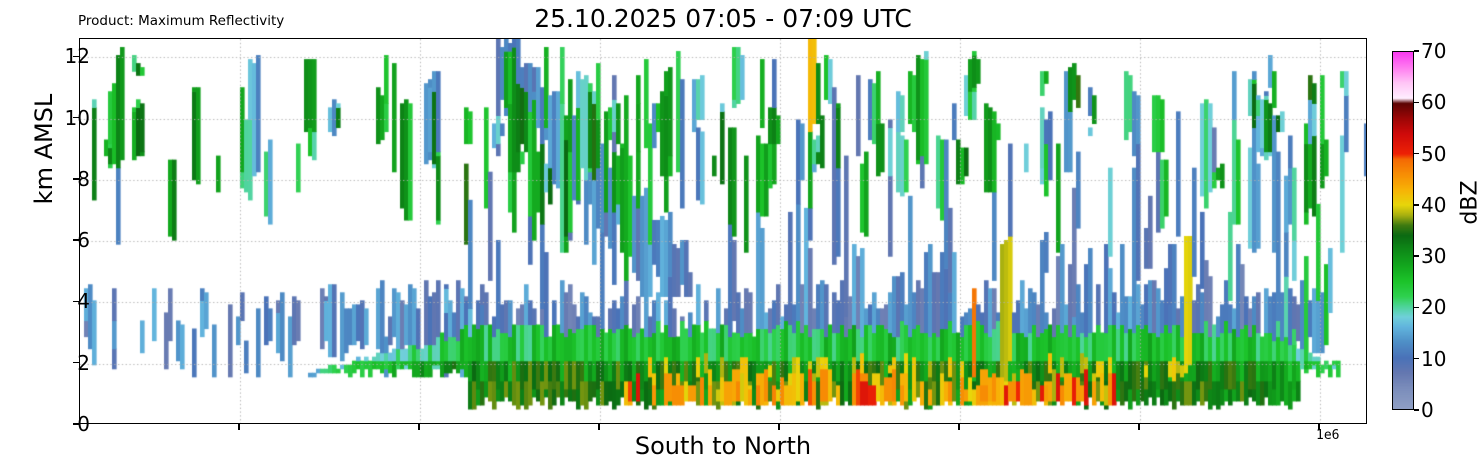 The height and width of the screenshot is (470, 1482). I want to click on y-tick-label: 8, so click(83, 178).